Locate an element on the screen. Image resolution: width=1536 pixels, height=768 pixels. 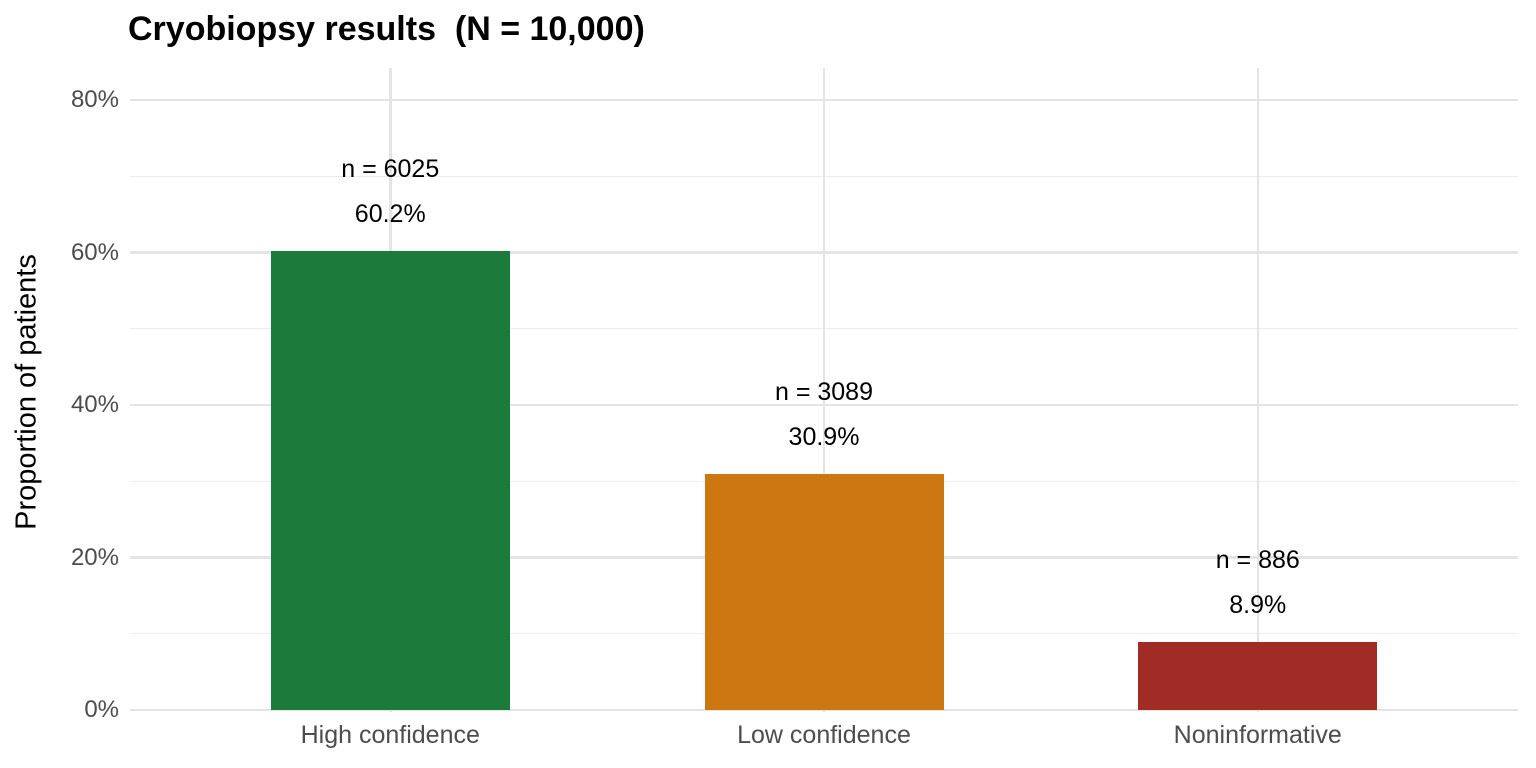
bar-percent-label: 8.9% is located at coordinates (1258, 605).